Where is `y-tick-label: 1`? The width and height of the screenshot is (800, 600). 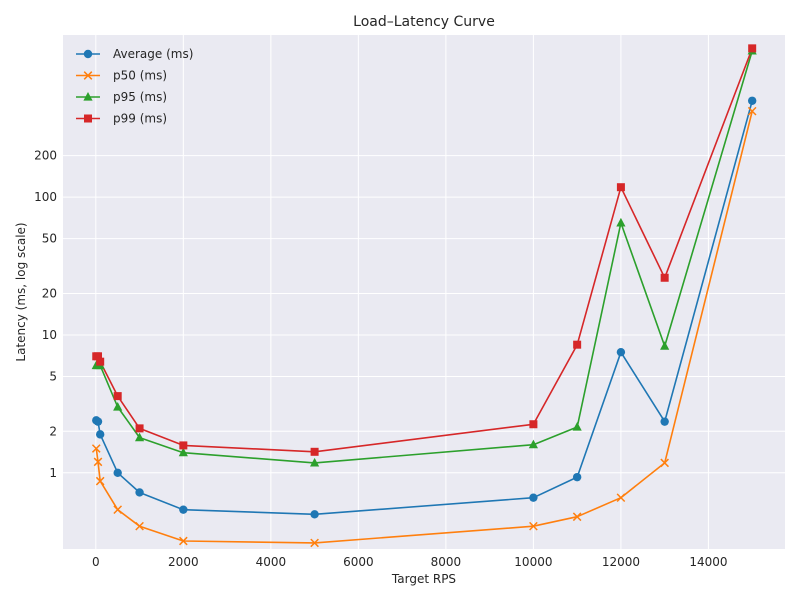
y-tick-label: 1 is located at coordinates (53, 473).